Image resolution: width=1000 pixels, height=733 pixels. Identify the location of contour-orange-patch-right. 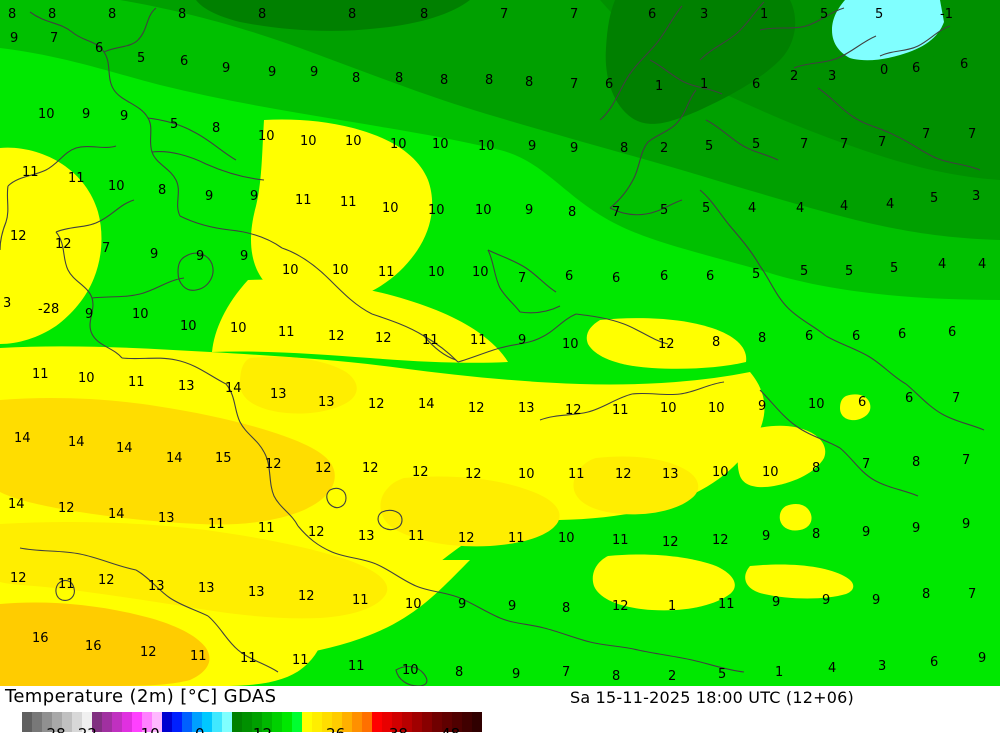
(636, 485).